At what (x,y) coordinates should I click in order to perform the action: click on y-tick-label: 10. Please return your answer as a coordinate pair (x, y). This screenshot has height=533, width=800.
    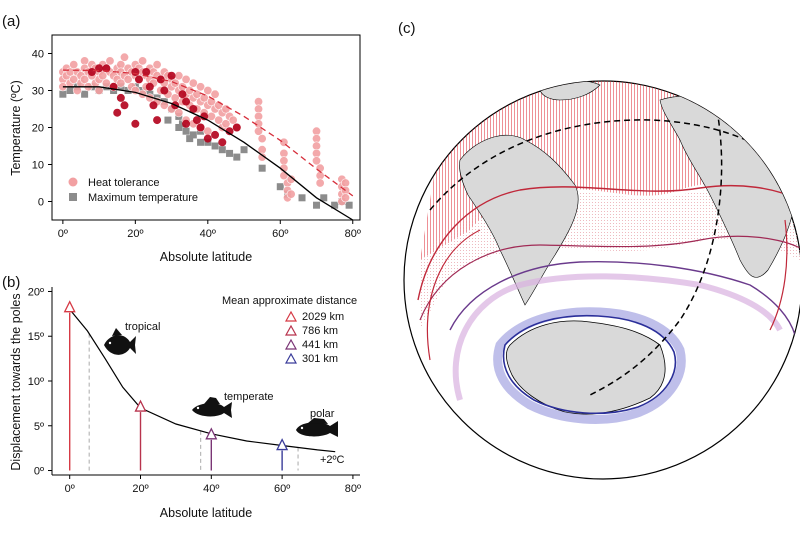
    Looking at the image, I should click on (38, 166).